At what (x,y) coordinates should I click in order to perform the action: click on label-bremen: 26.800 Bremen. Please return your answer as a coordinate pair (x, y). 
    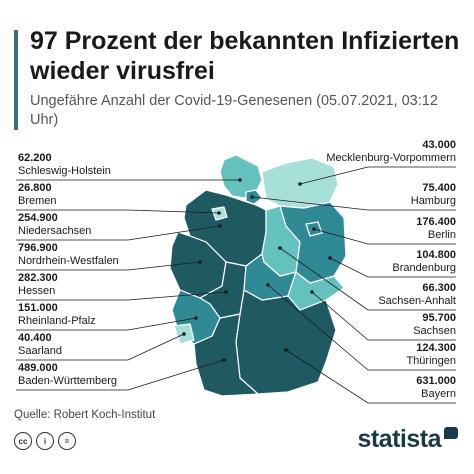
    Looking at the image, I should click on (37, 195).